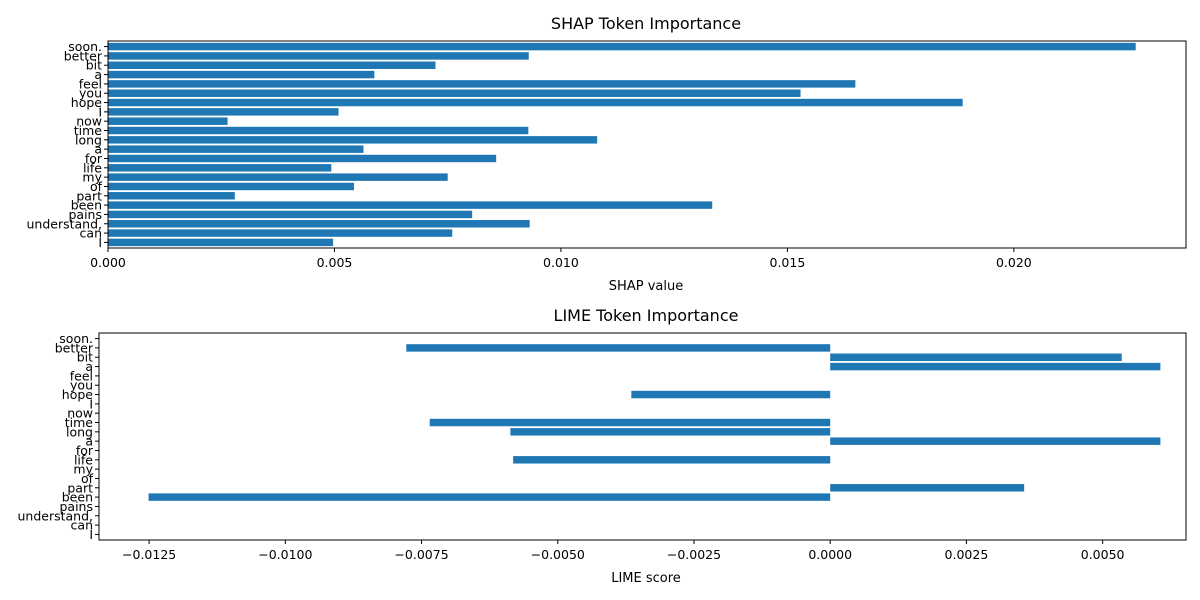  What do you see at coordinates (79, 422) in the screenshot?
I see `lime-y-tick-label-12: time` at bounding box center [79, 422].